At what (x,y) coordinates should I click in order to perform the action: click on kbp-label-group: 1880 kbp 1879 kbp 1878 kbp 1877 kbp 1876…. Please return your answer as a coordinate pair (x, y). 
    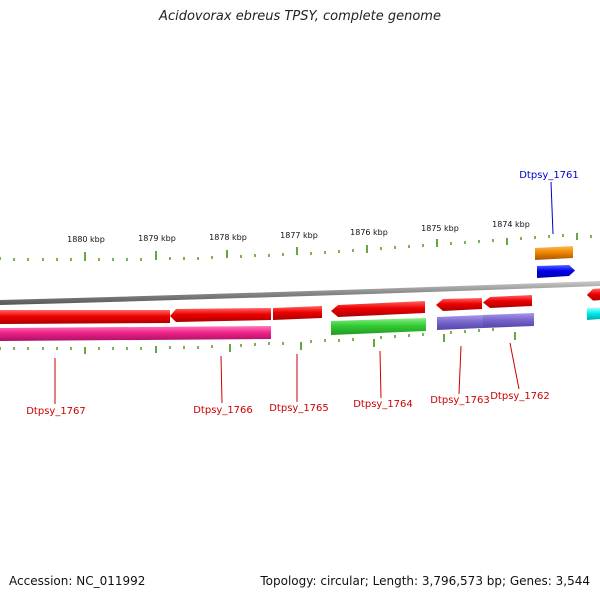
    Looking at the image, I should click on (298, 232).